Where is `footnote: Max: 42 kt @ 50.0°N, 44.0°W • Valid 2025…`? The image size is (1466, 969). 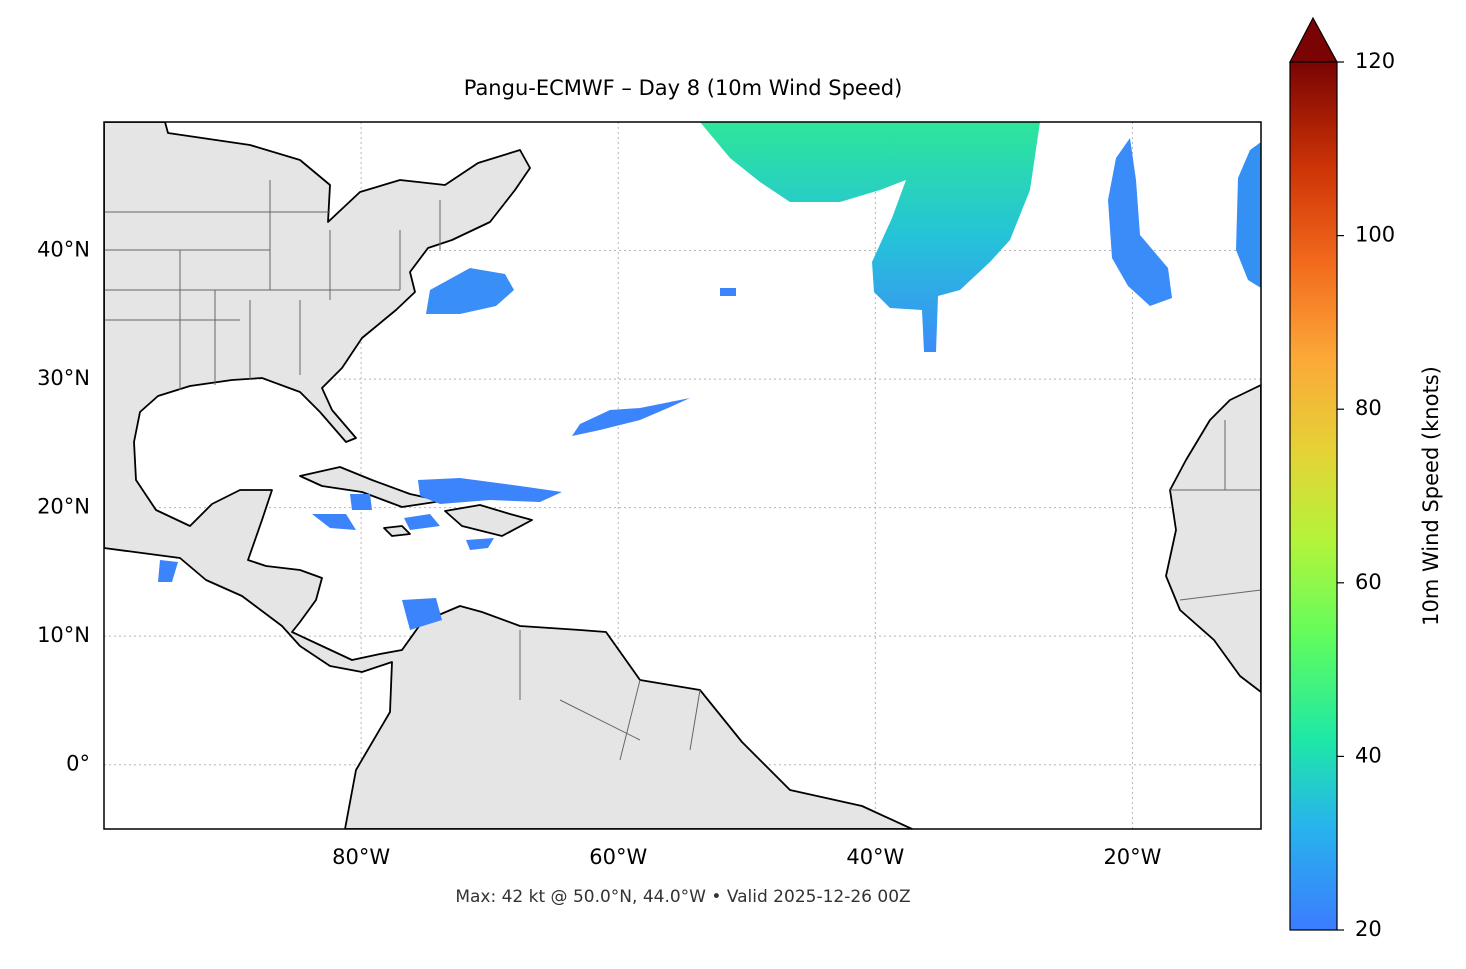 footnote: Max: 42 kt @ 50.0°N, 44.0°W • Valid 2025… is located at coordinates (682, 897).